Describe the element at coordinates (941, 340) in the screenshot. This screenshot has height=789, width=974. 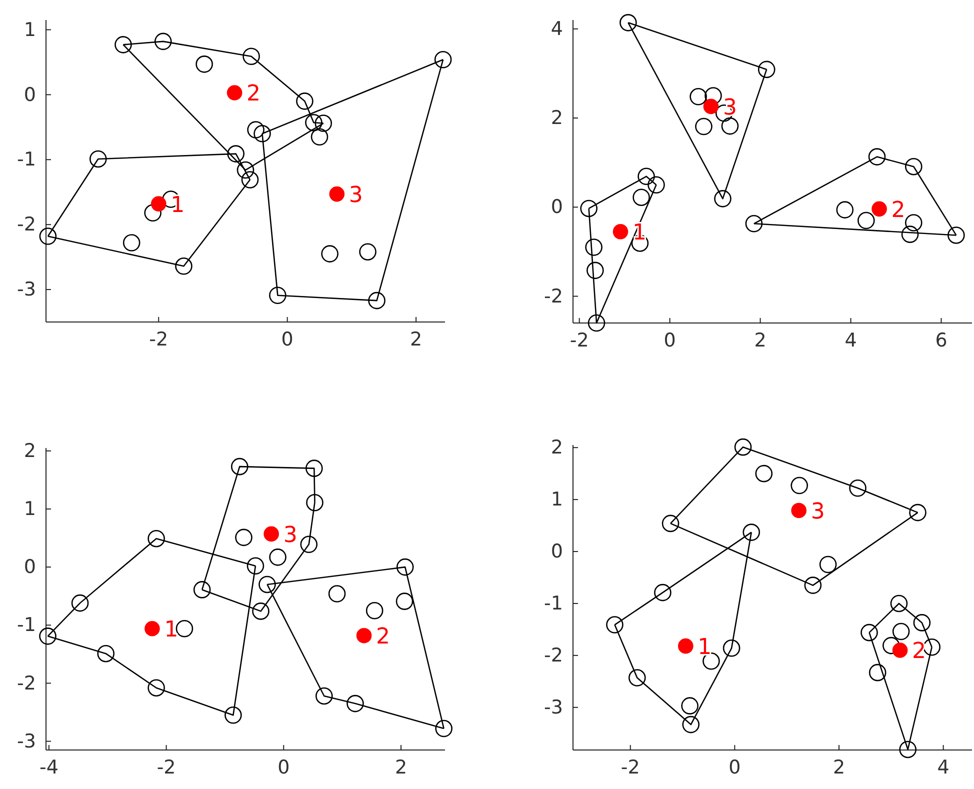
I see `x-tick-label: 6` at that location.